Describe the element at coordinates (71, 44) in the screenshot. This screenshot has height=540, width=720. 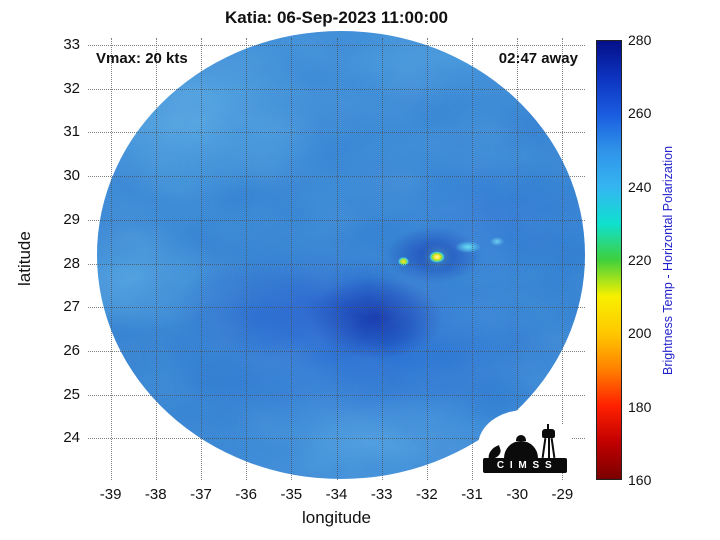
I see `y-tick-label: 33` at that location.